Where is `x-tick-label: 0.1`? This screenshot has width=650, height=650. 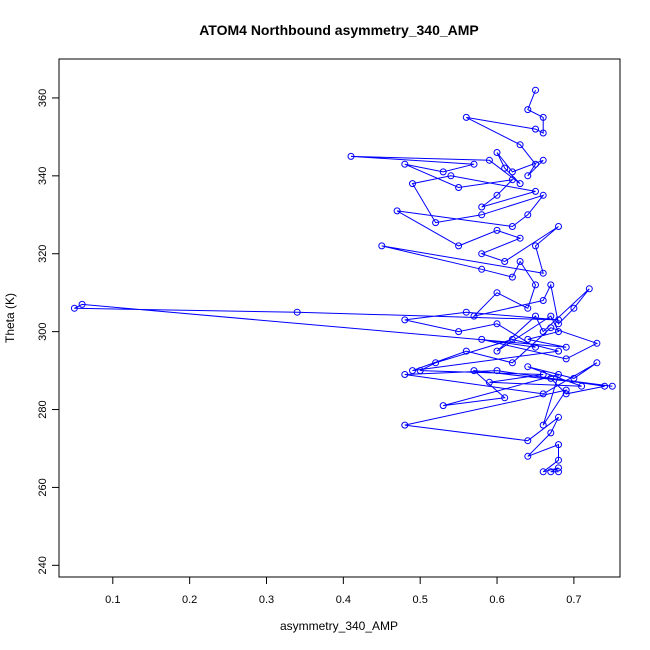
x-tick-label: 0.1 is located at coordinates (112, 600).